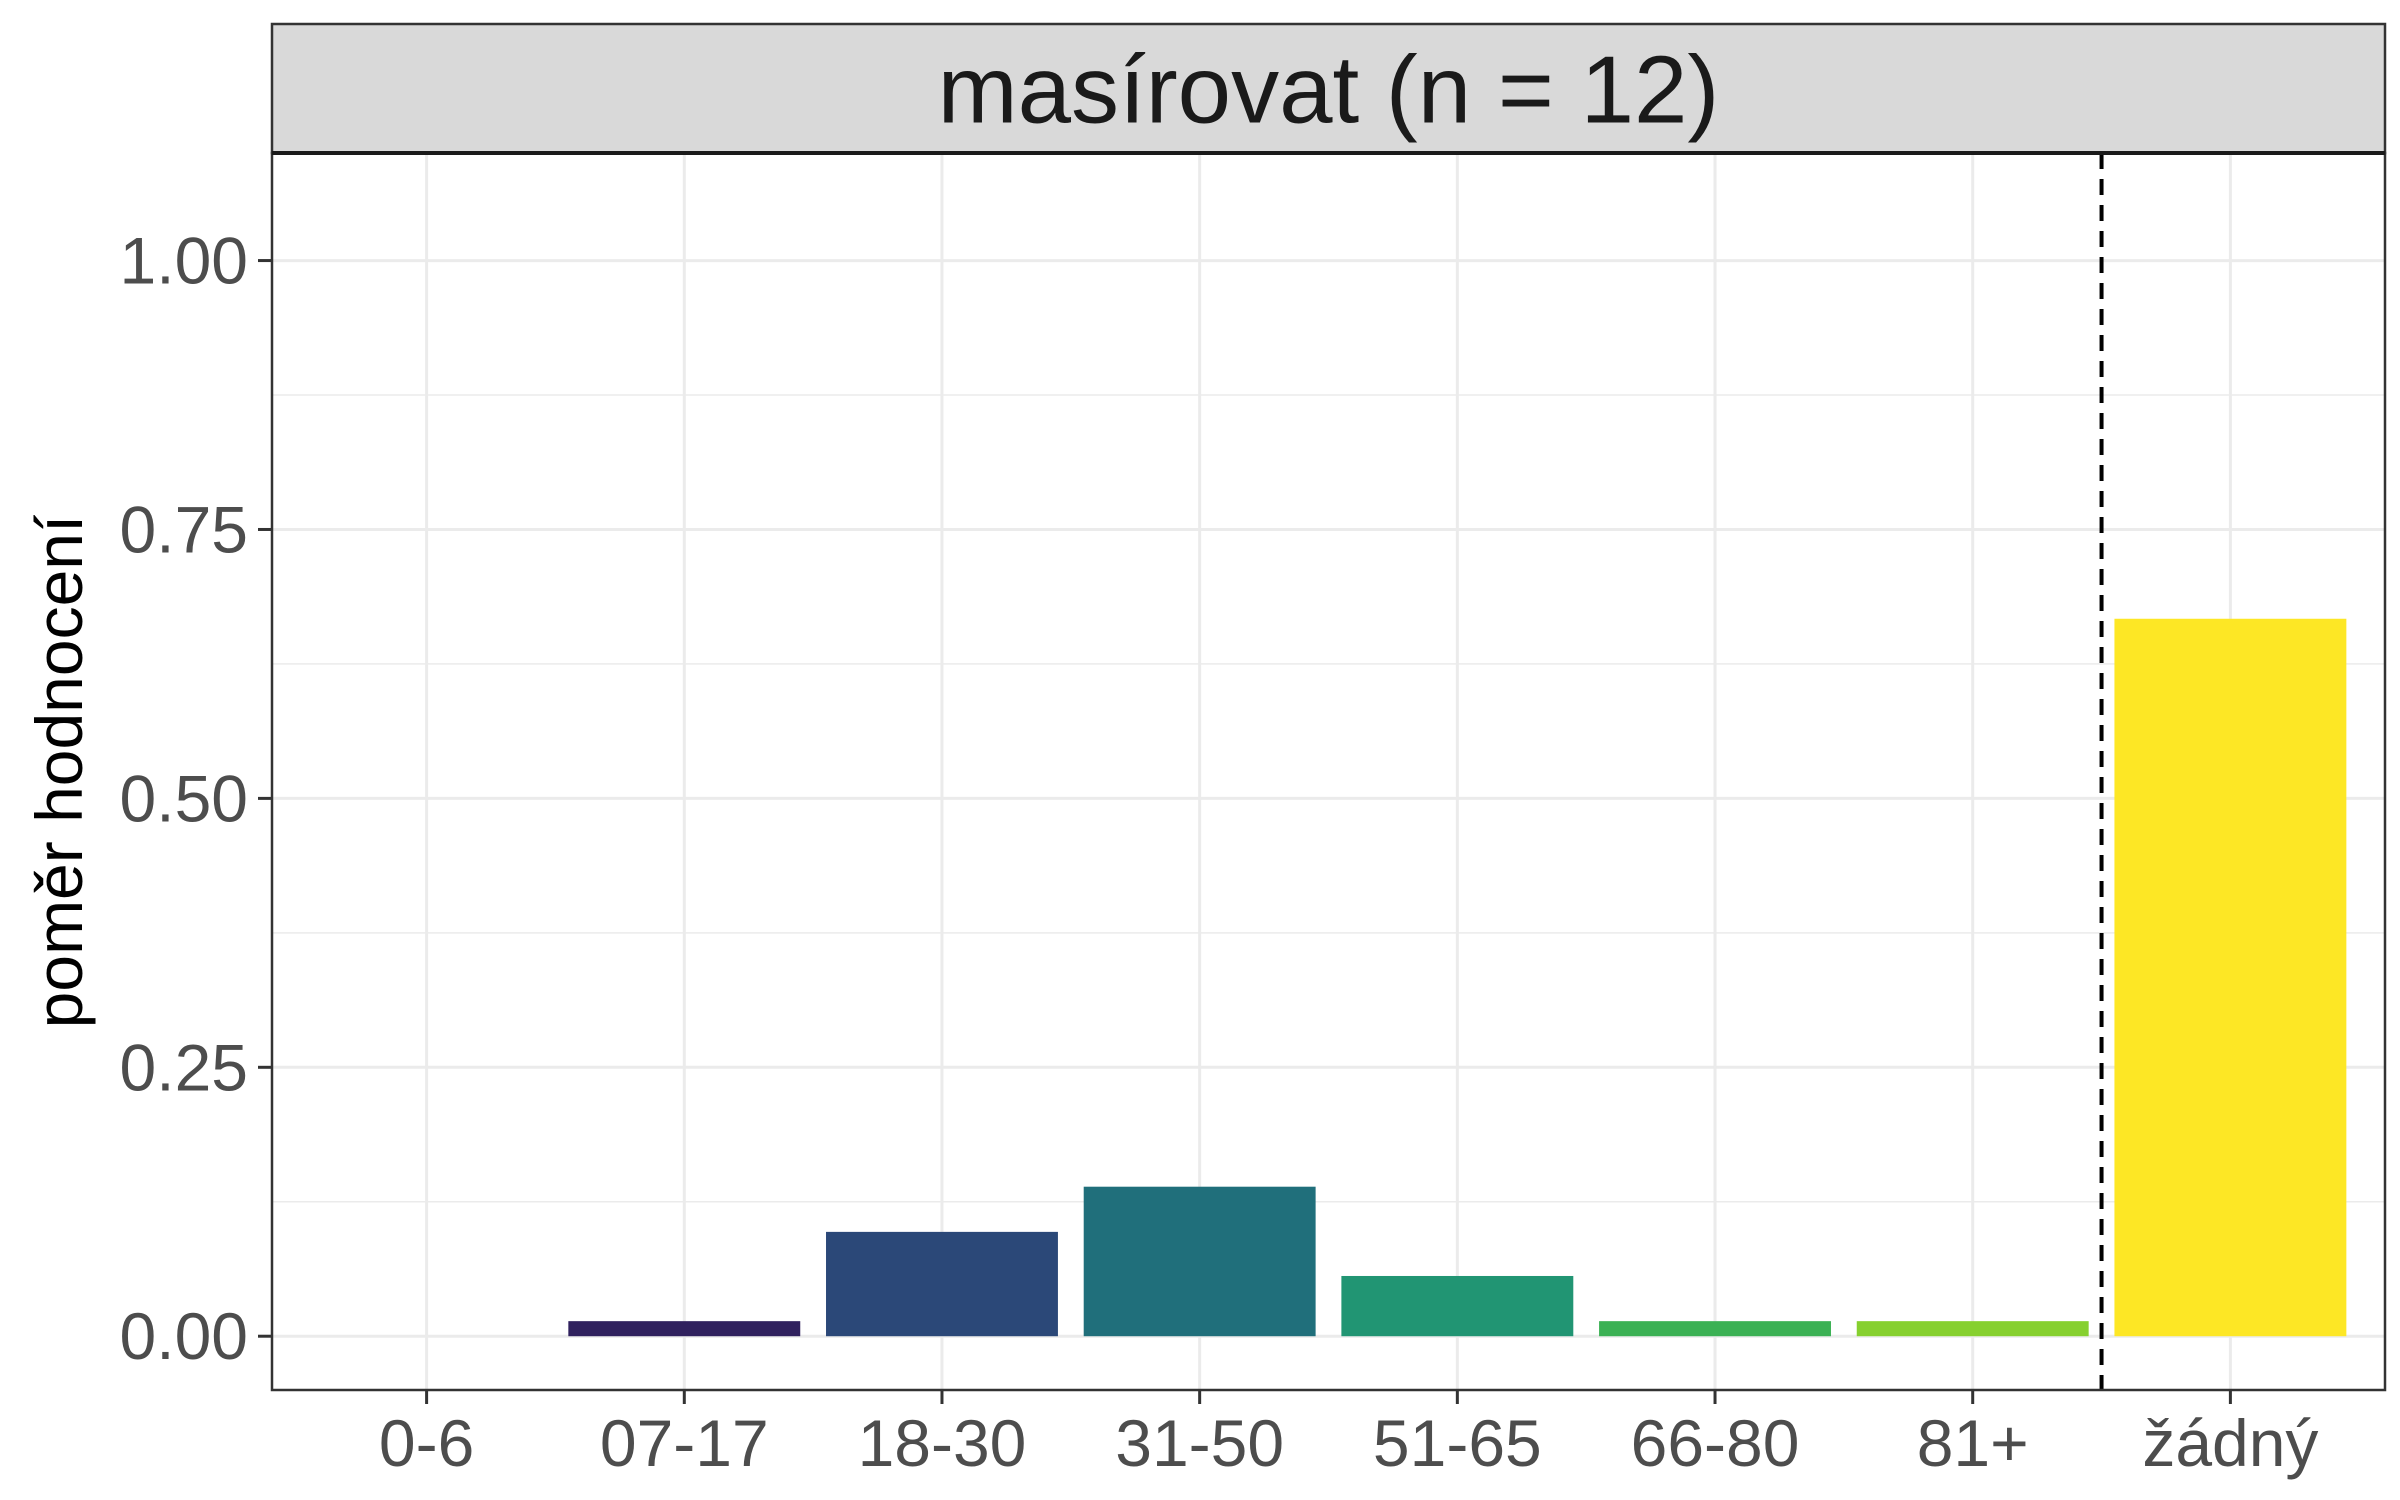 The width and height of the screenshot is (2400, 1500). Describe the element at coordinates (184, 1336) in the screenshot. I see `y-tick-label: 0.00` at that location.